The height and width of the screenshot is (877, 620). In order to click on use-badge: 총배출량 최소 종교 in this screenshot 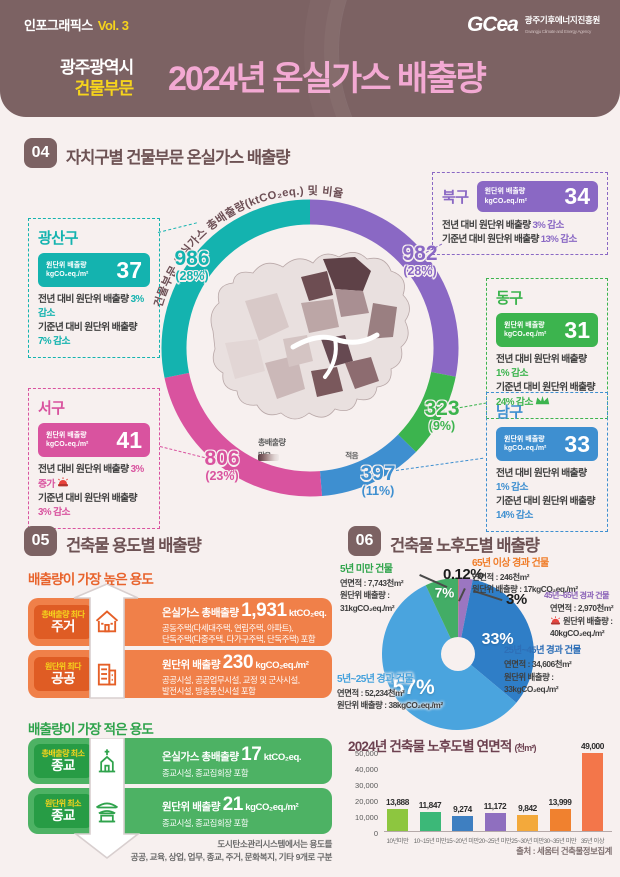, I will do `click(63, 761)`.